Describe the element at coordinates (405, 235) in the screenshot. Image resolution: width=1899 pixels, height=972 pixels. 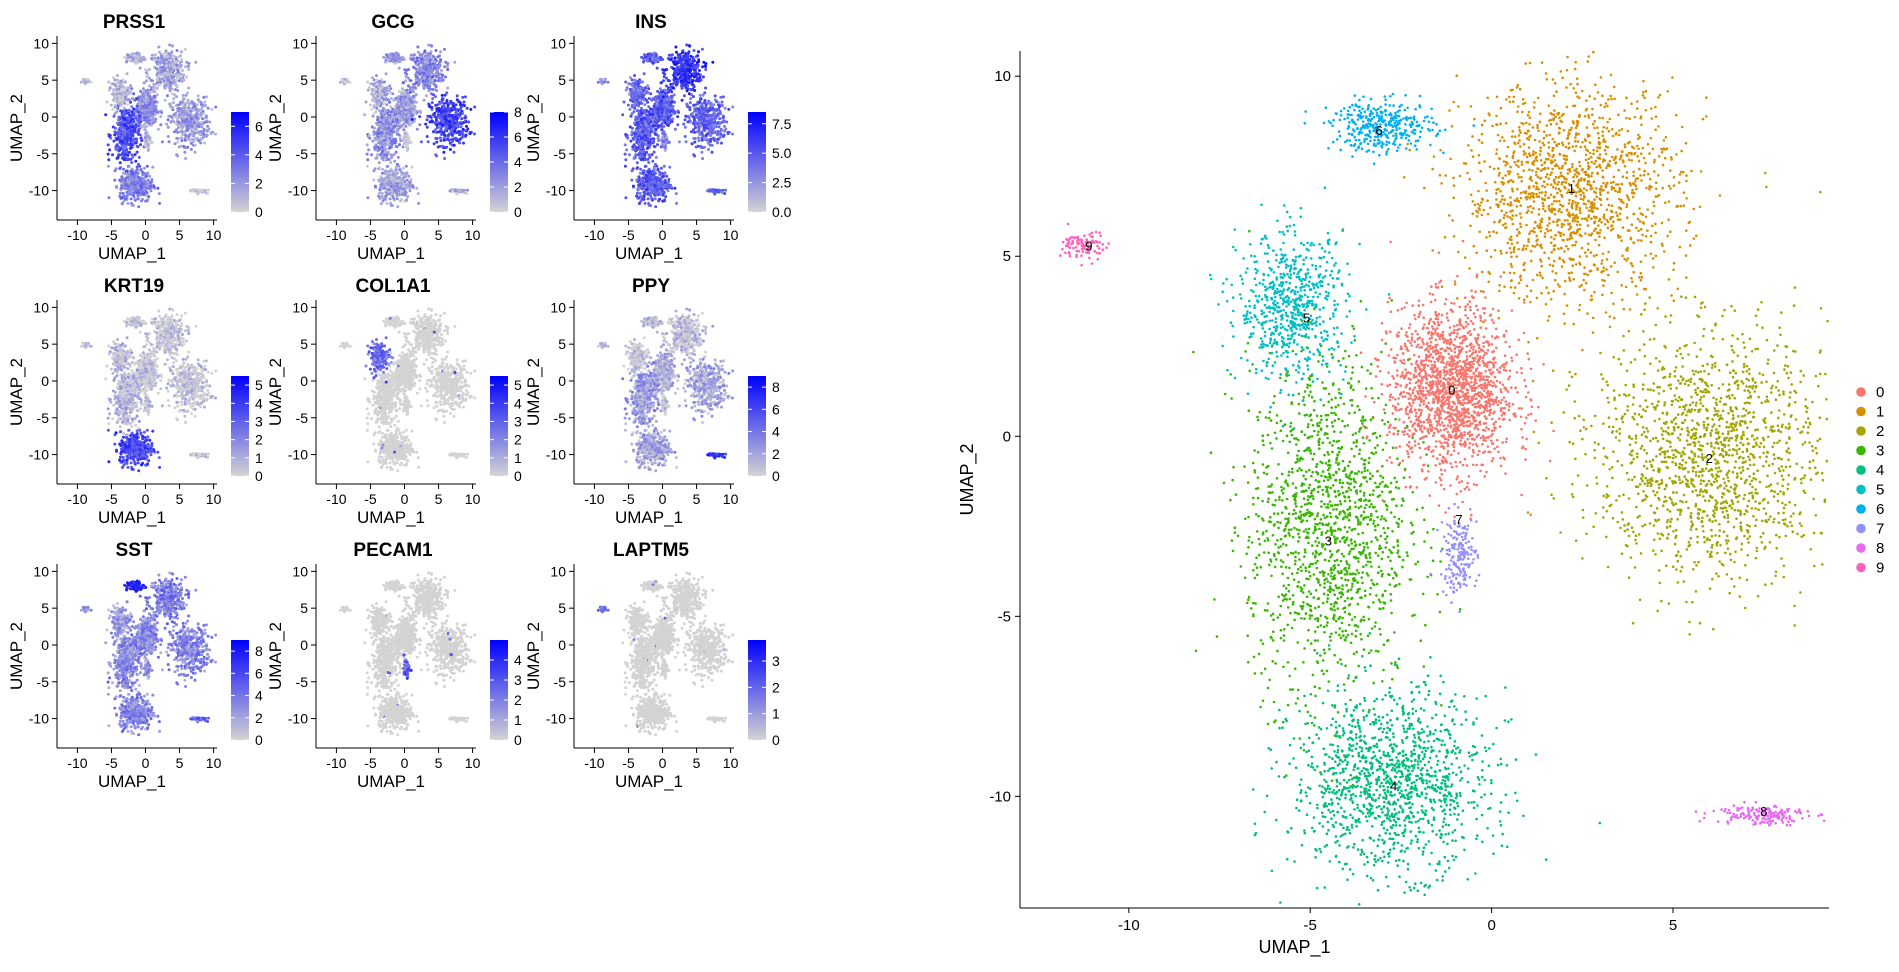
I see `x-tick-label: 0` at that location.